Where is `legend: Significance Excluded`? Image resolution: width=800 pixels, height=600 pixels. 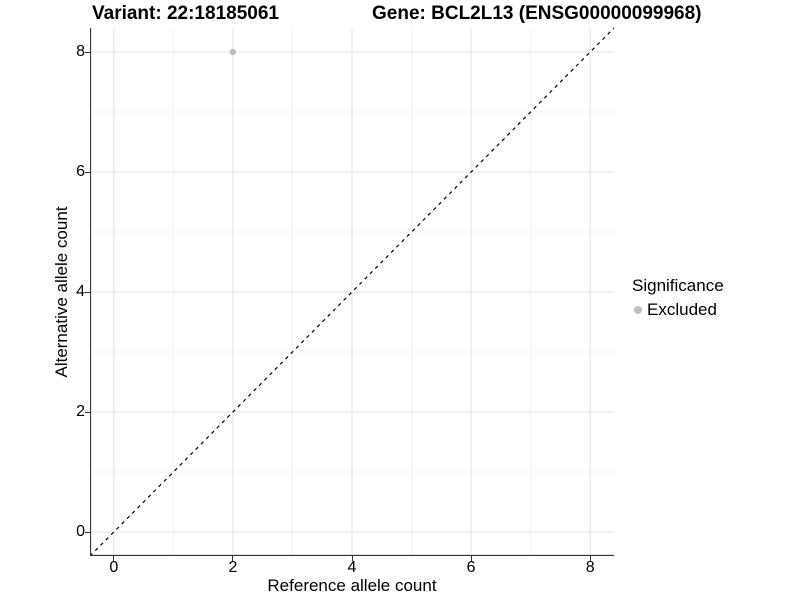 legend: Significance Excluded is located at coordinates (678, 298).